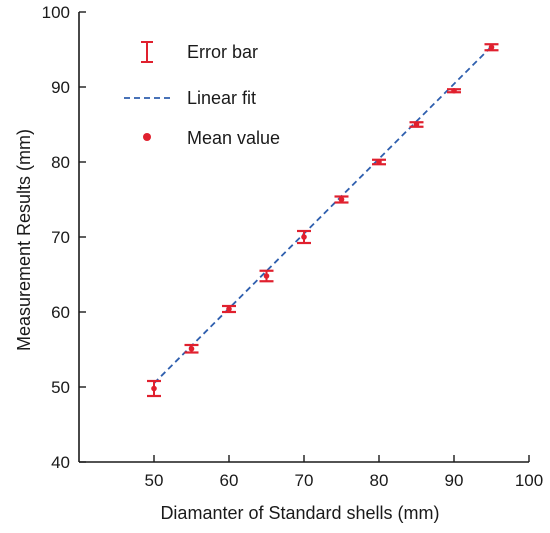 This screenshot has width=550, height=533. I want to click on y-axis-label: Measurement Results (mm), so click(24, 240).